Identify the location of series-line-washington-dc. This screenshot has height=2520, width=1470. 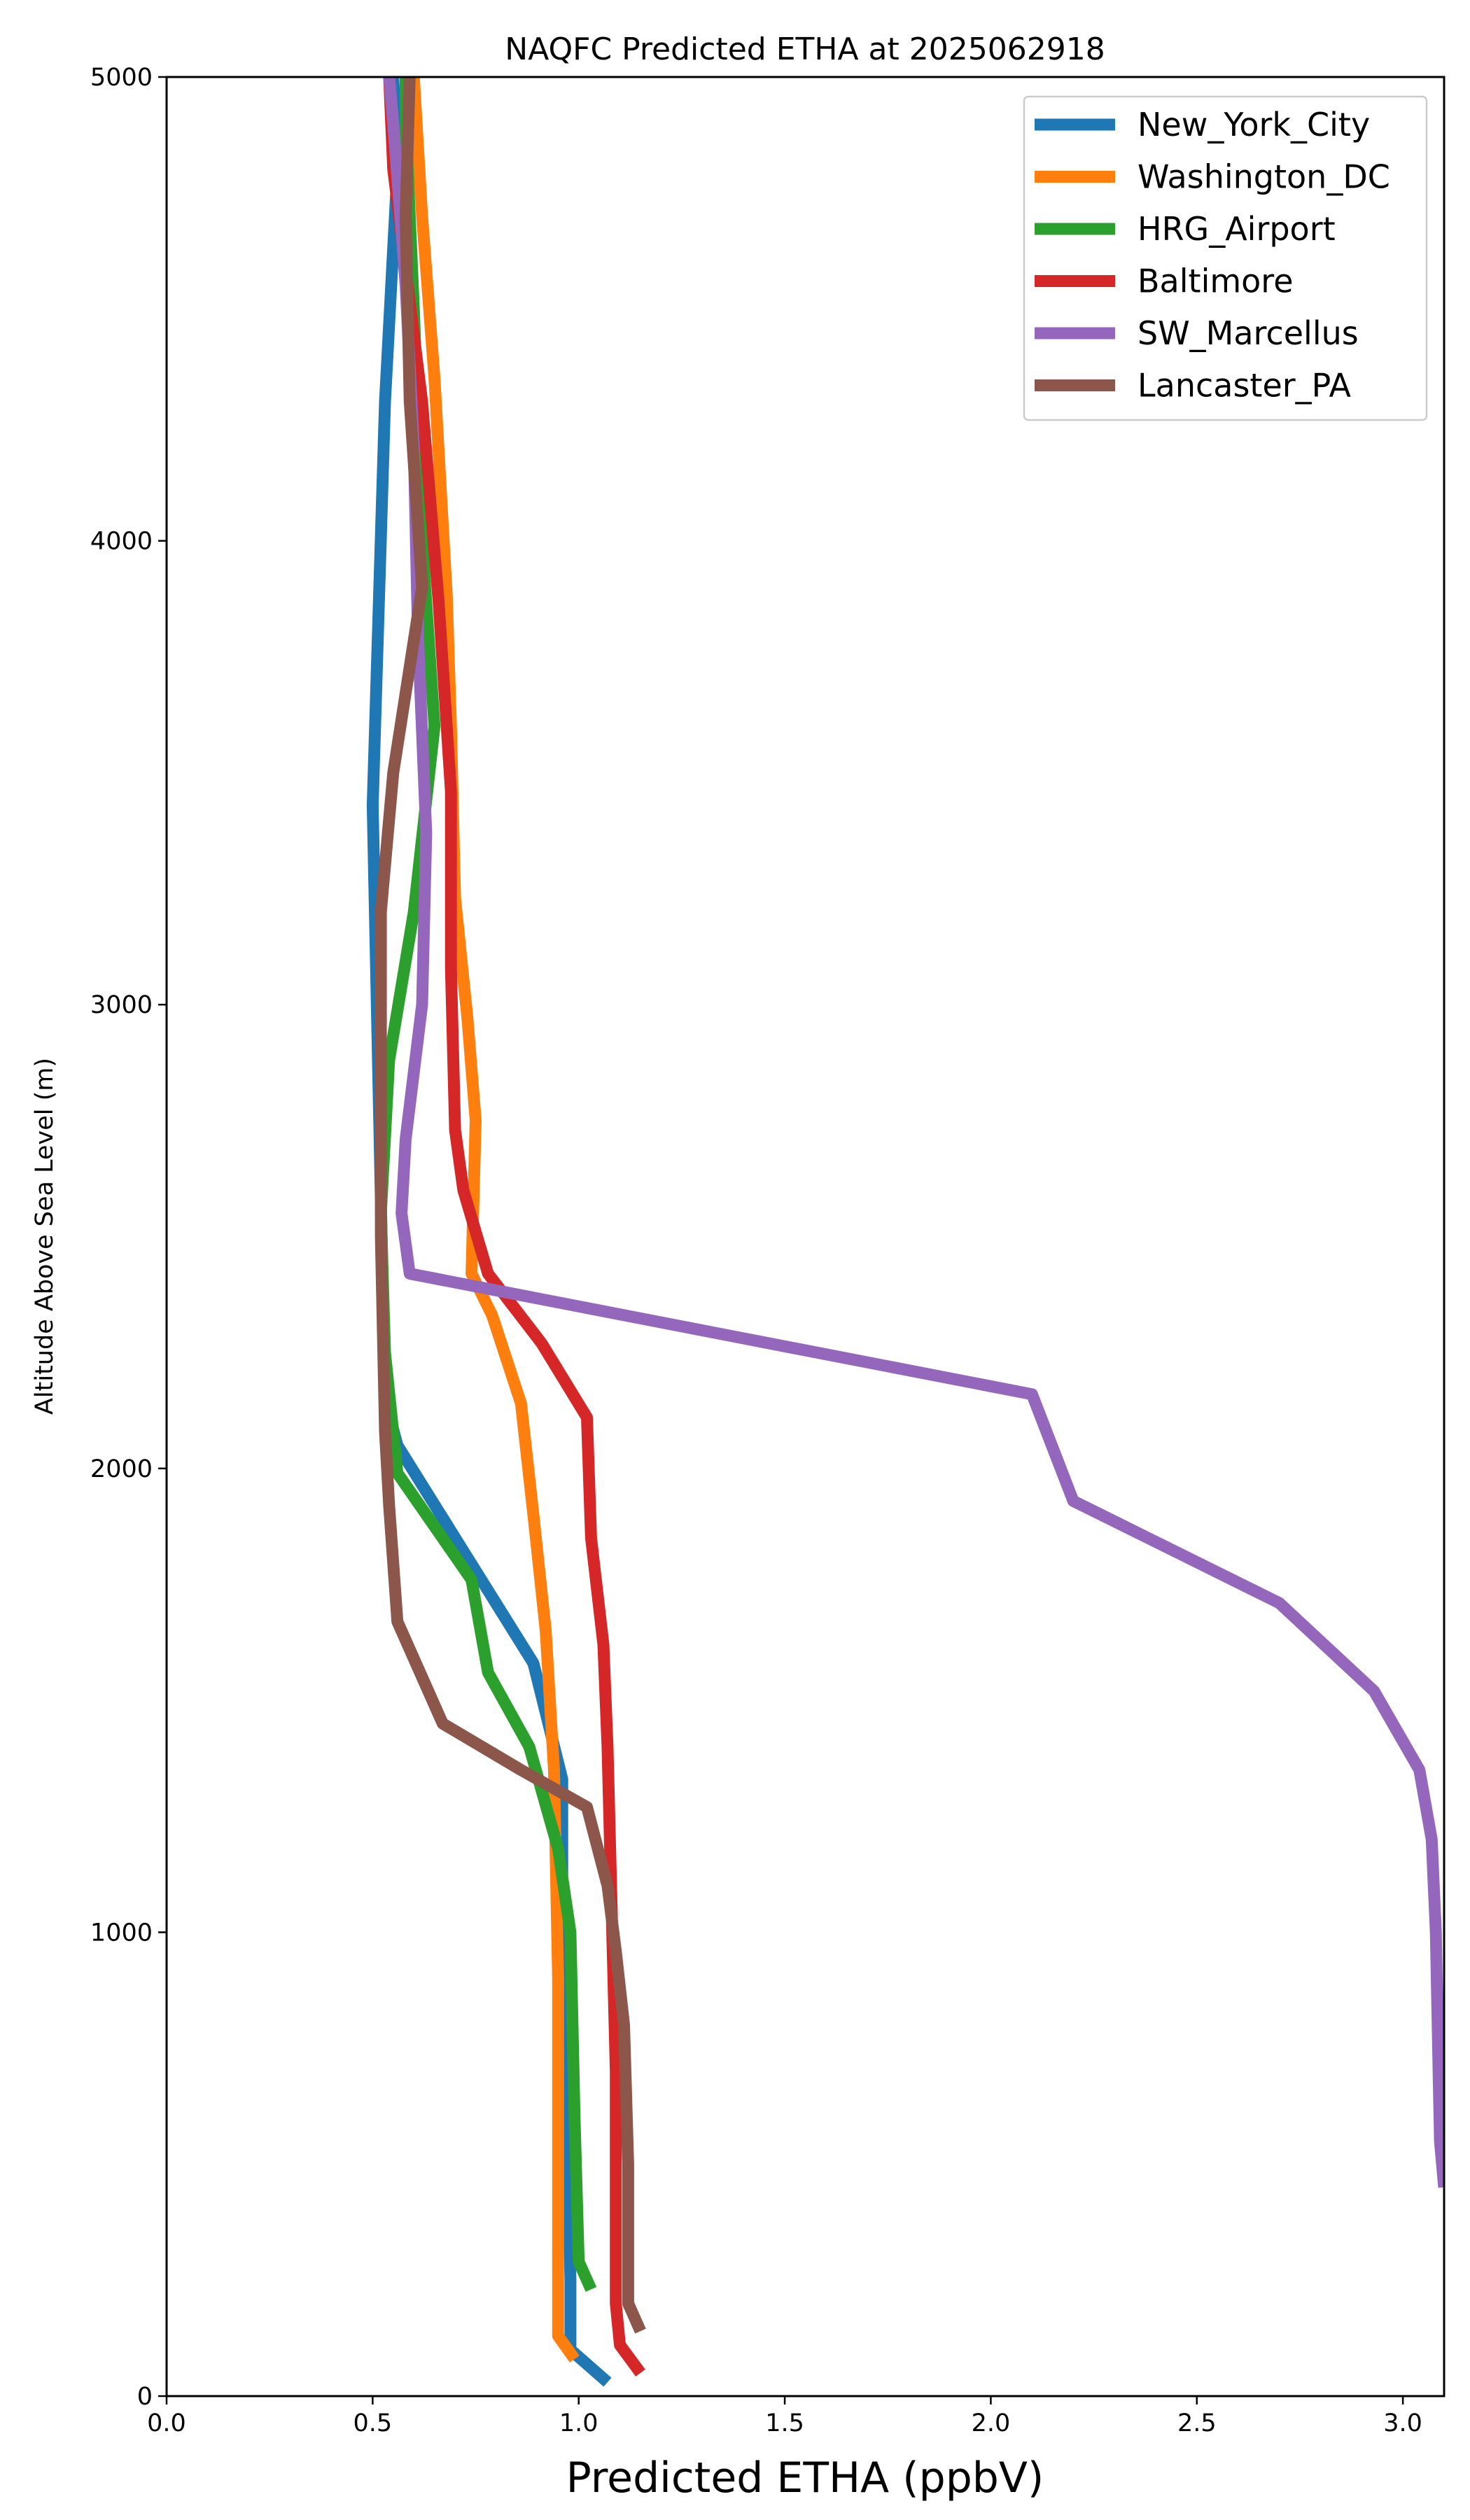
(493, 1219).